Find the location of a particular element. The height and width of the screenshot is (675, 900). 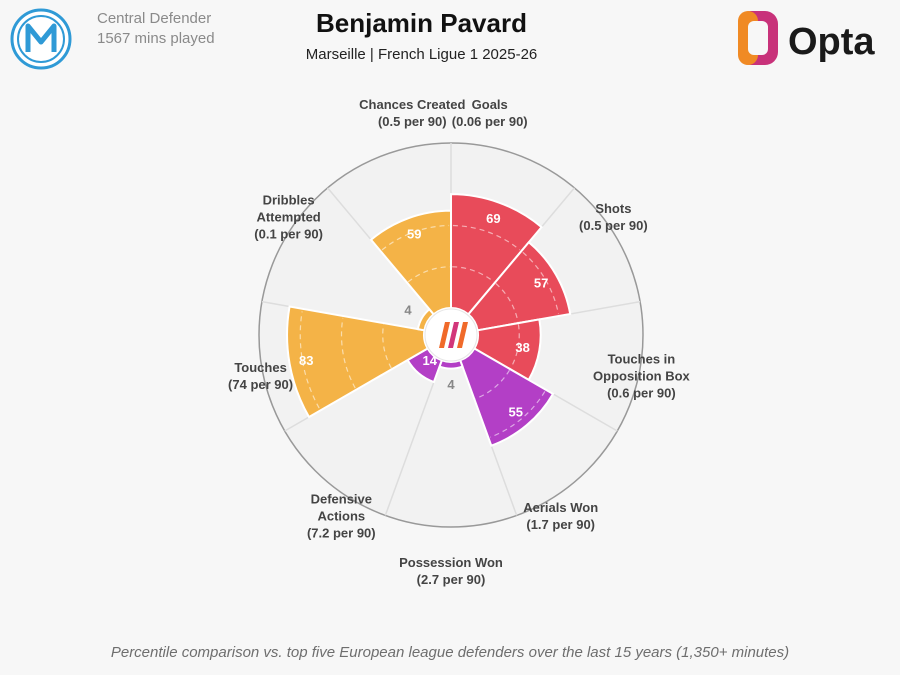

player-name: Benjamin Pavard is located at coordinates (421, 23).